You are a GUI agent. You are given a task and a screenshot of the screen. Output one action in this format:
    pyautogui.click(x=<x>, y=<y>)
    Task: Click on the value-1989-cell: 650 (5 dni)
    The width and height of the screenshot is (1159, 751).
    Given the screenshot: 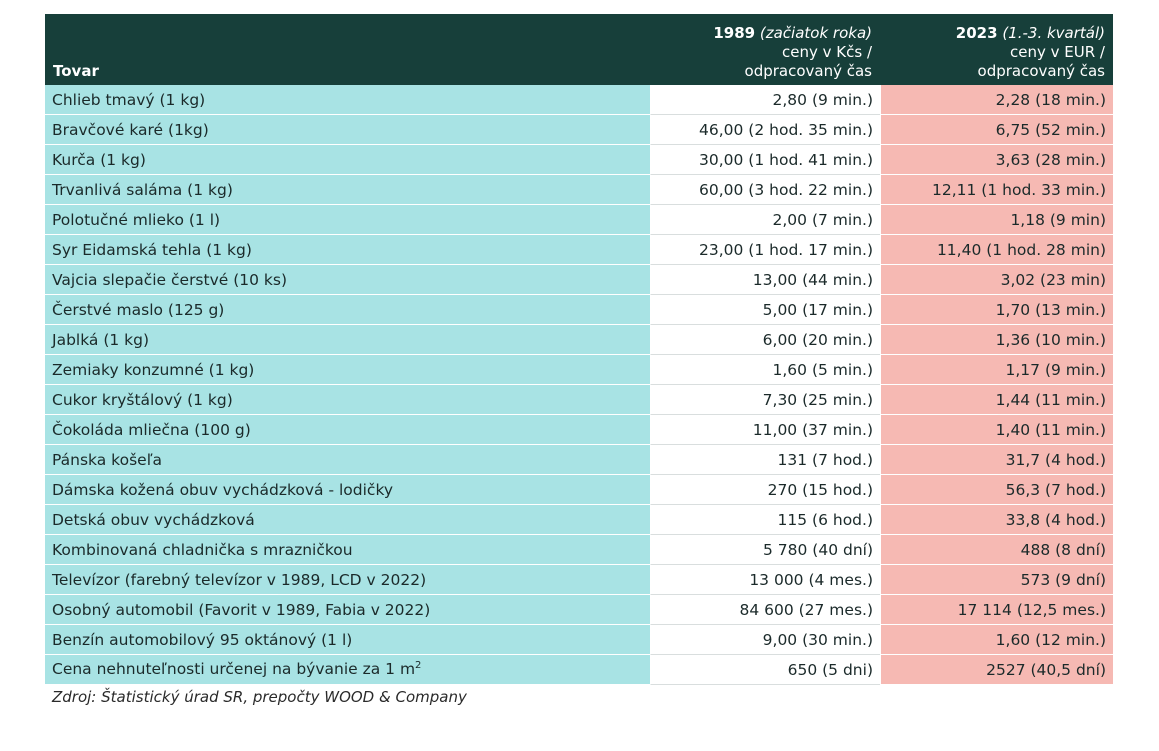 What is the action you would take?
    pyautogui.click(x=765, y=670)
    